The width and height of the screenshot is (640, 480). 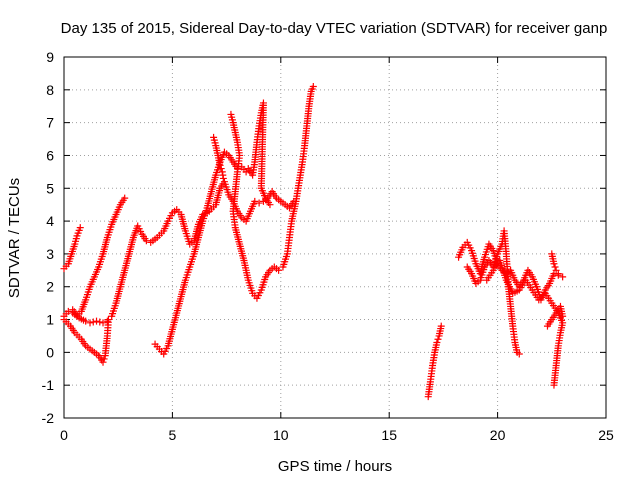 I want to click on y-tick-label-10: 8, so click(x=50, y=90).